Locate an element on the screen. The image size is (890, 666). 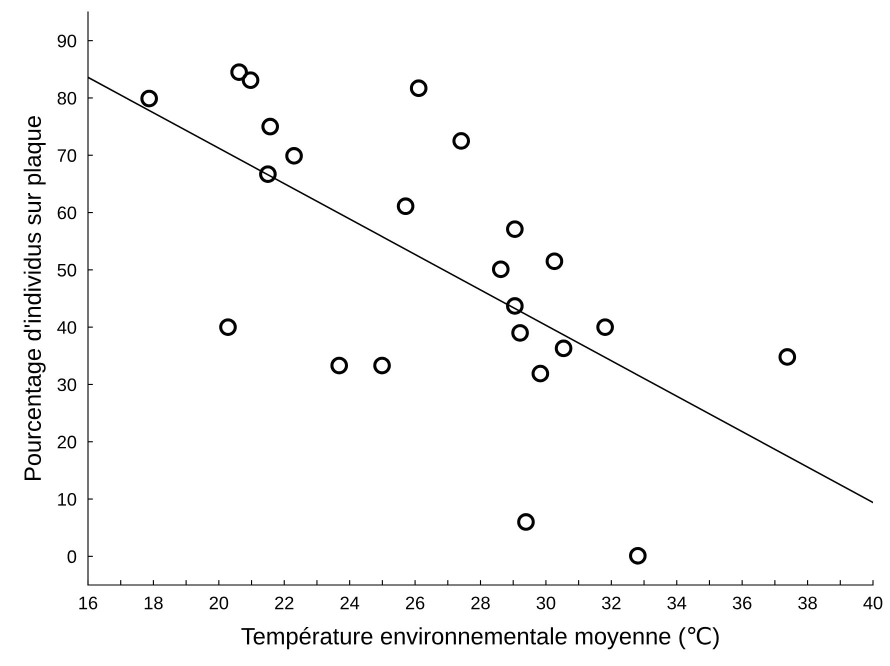
y-tick-label: 80 is located at coordinates (67, 98).